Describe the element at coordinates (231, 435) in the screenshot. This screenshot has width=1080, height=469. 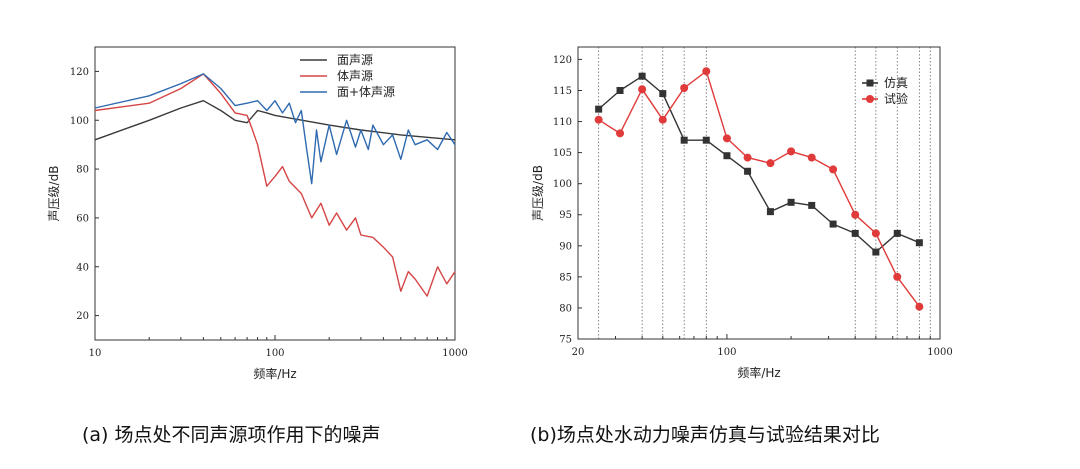
I see `caption-a: (a) 场点处不同声源项作用下的噪声` at that location.